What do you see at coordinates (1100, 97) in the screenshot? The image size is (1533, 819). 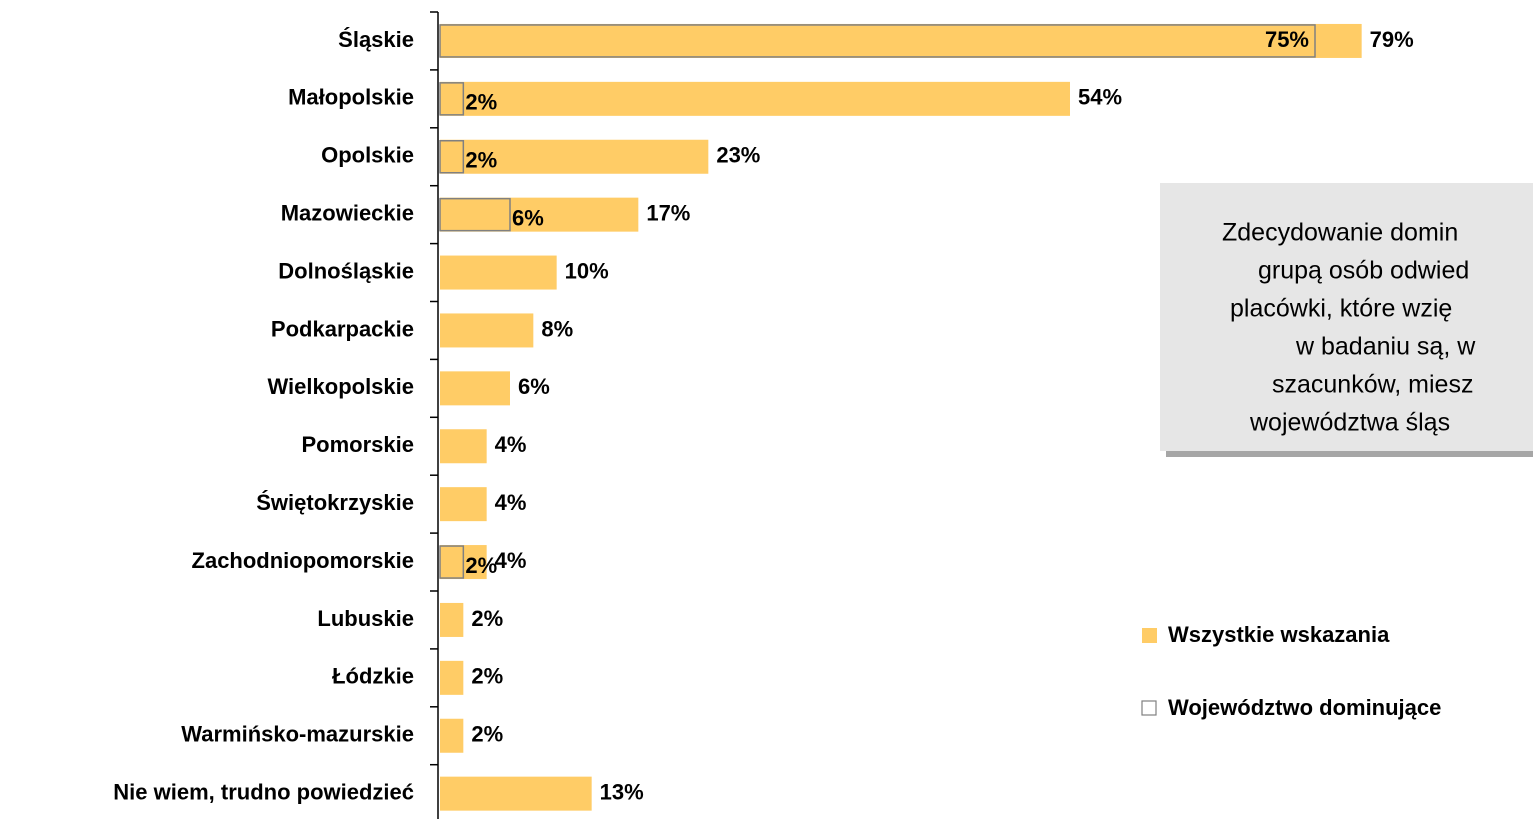 I see `data-label: 54%` at bounding box center [1100, 97].